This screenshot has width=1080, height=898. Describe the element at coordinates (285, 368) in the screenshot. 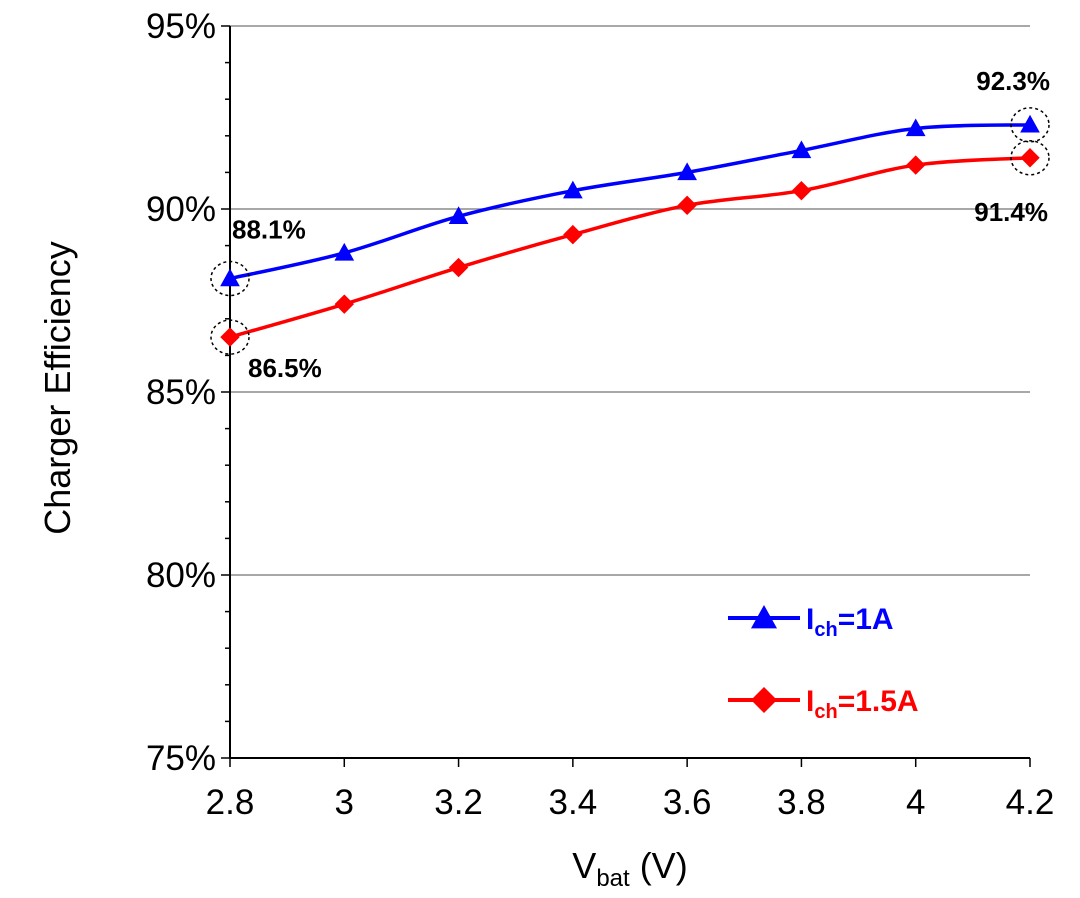

I see `annotation-label: 86.5%` at that location.